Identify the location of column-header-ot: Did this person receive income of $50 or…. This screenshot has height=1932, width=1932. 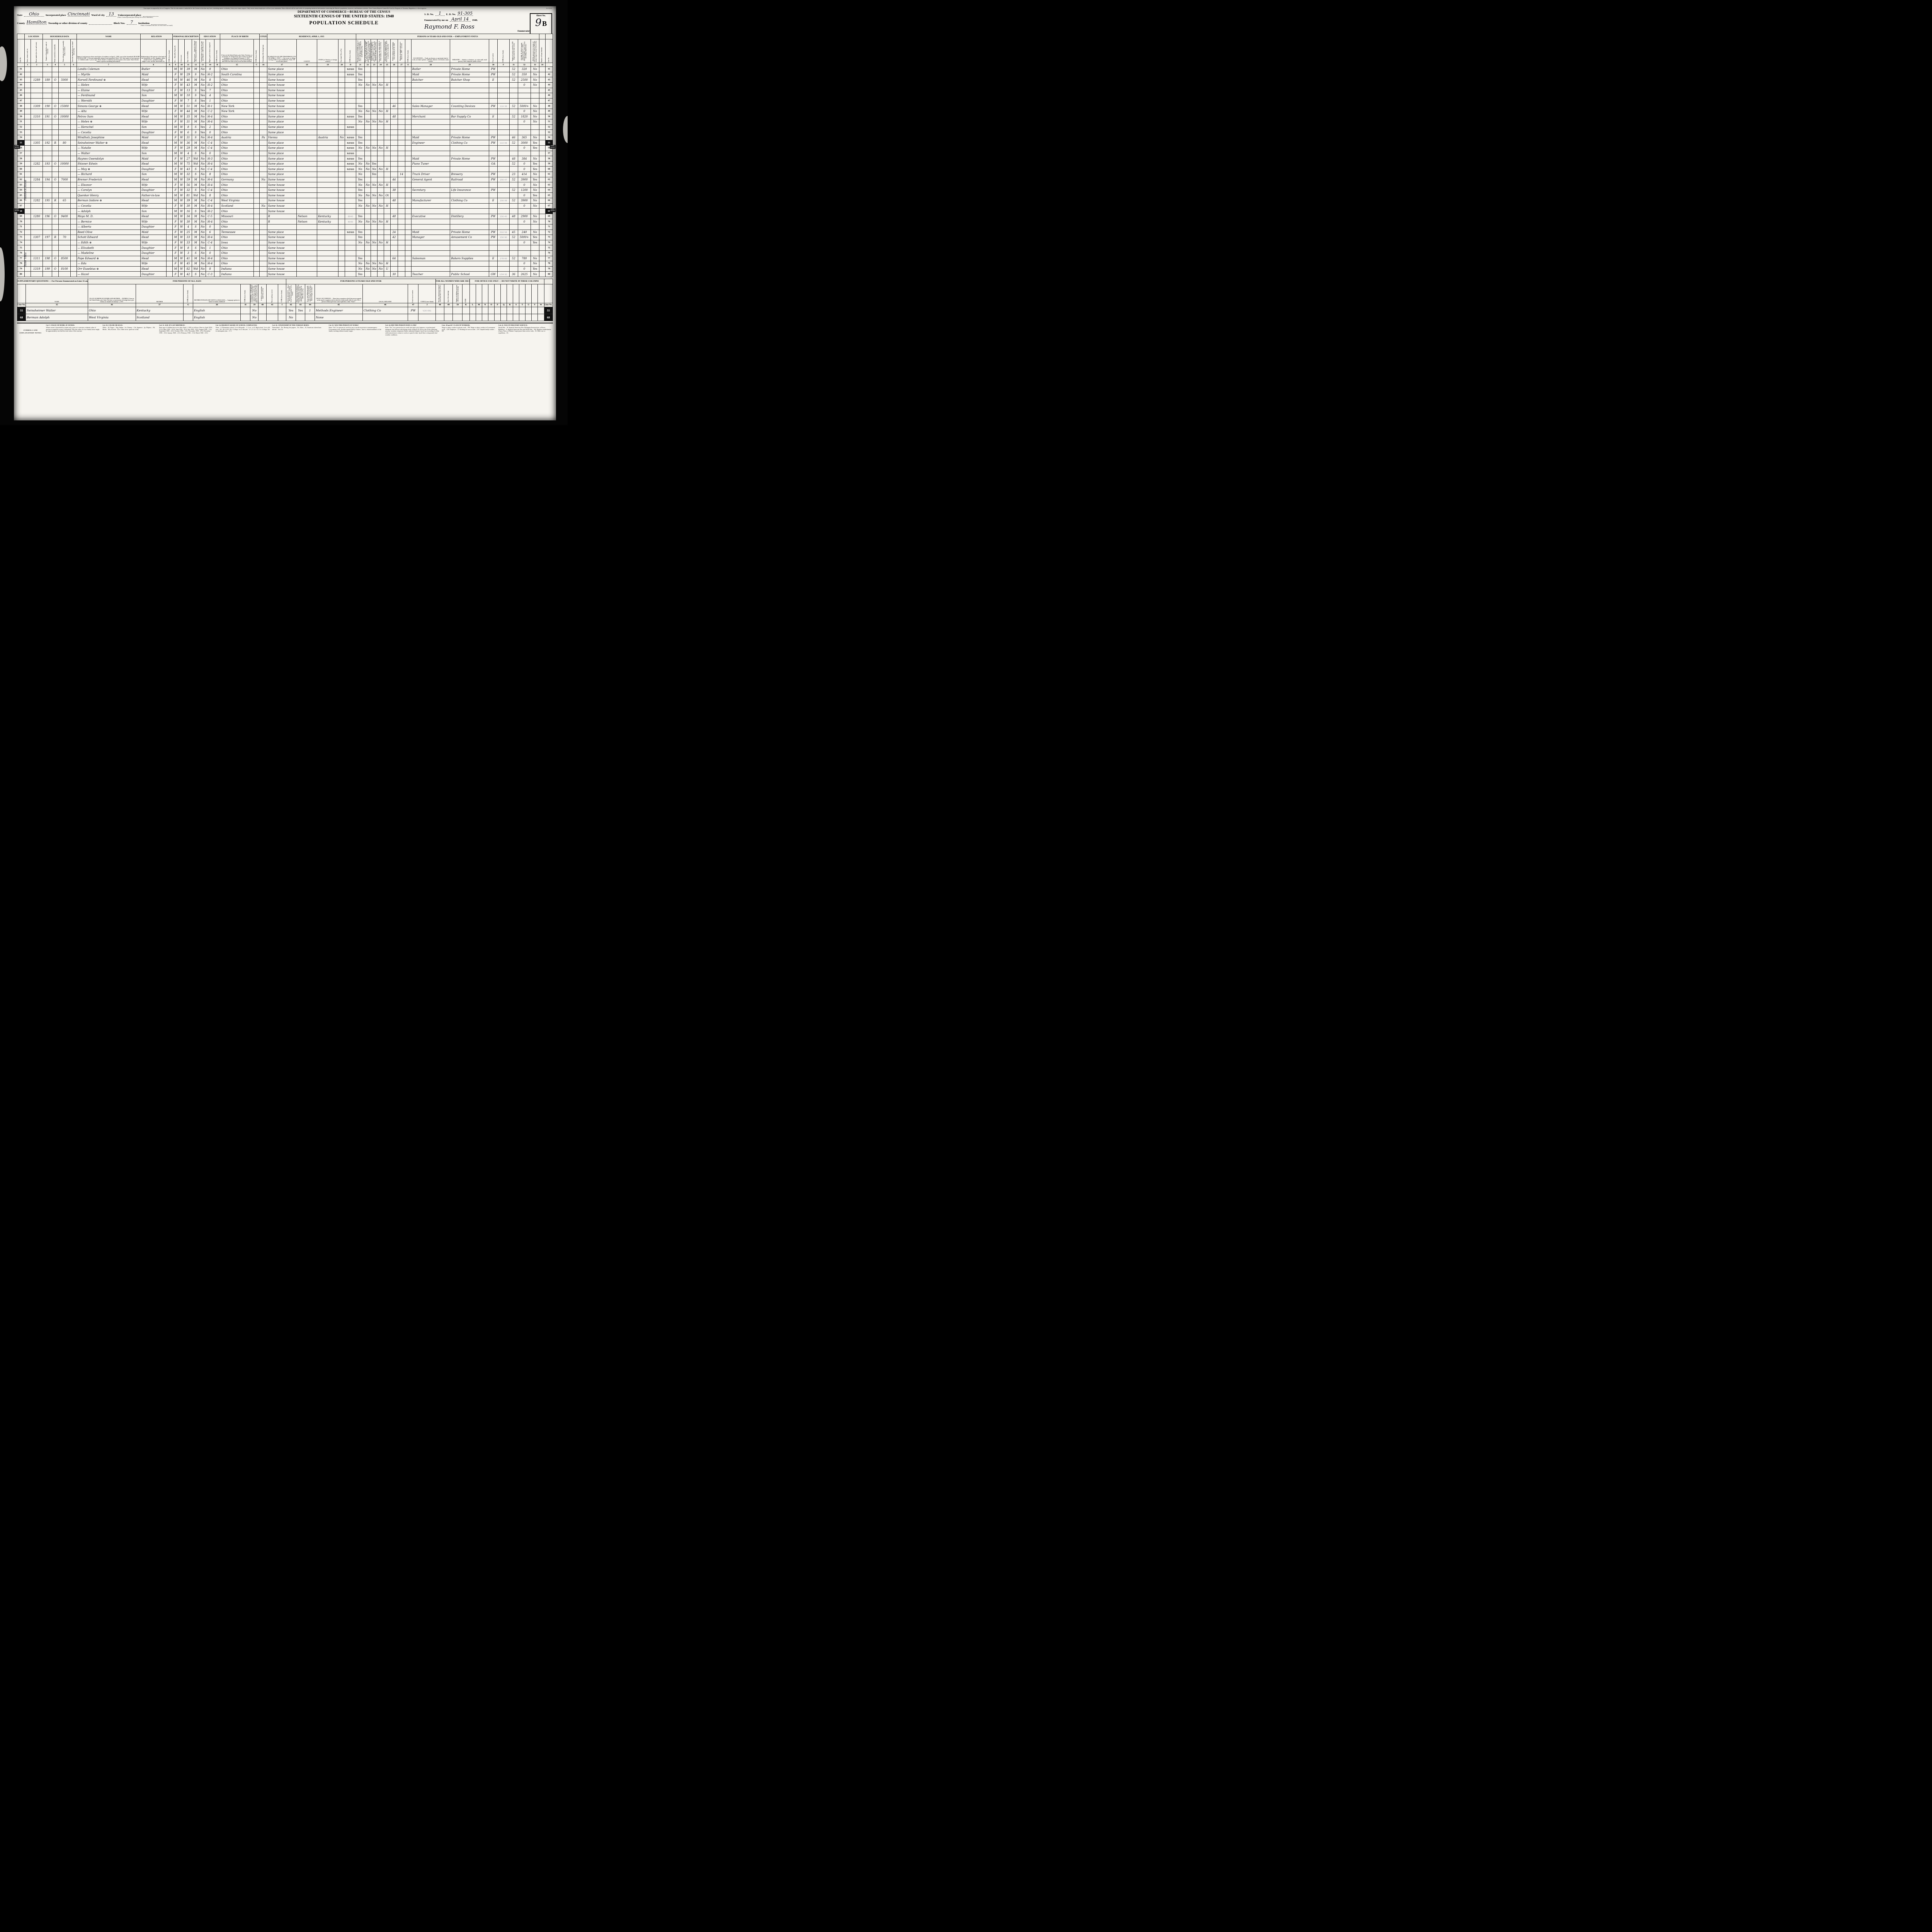
(535, 51).